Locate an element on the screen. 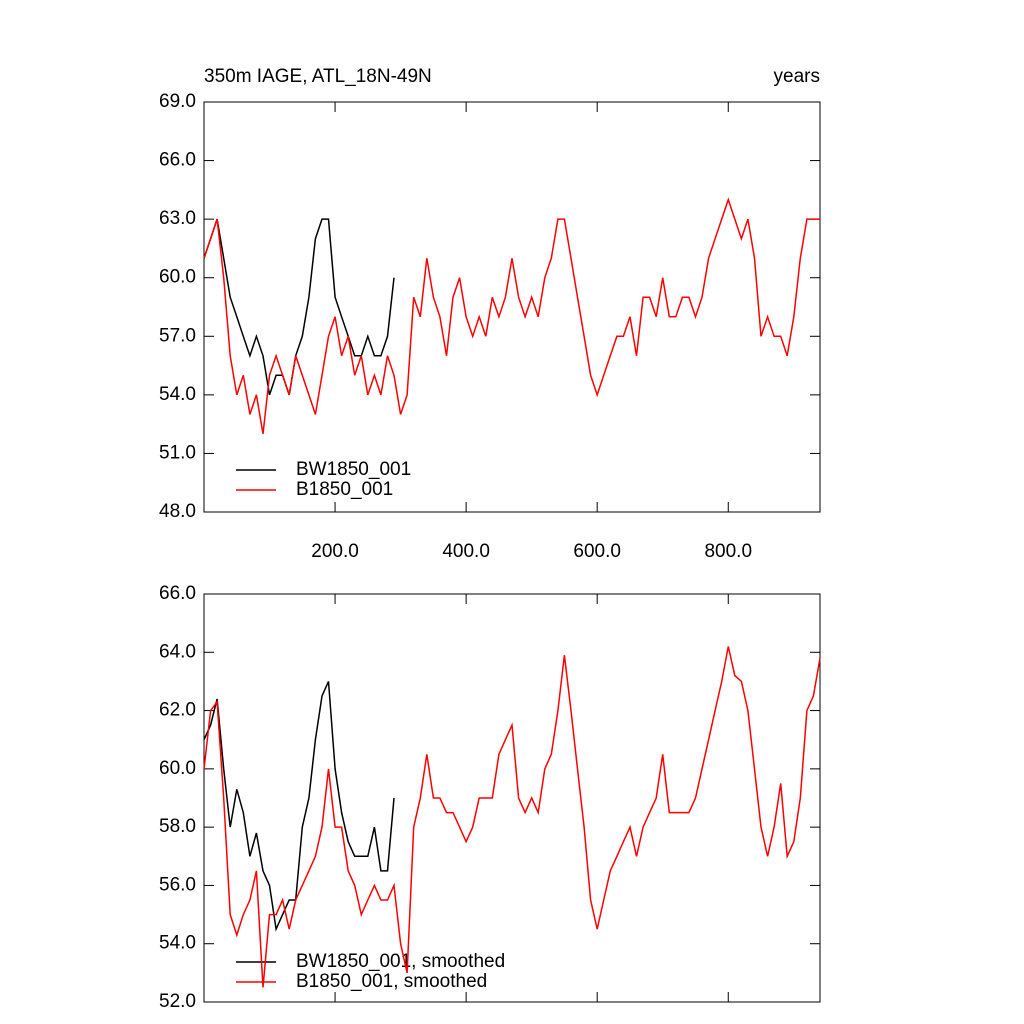  legend-label: B1850_001, smoothed is located at coordinates (391, 981).